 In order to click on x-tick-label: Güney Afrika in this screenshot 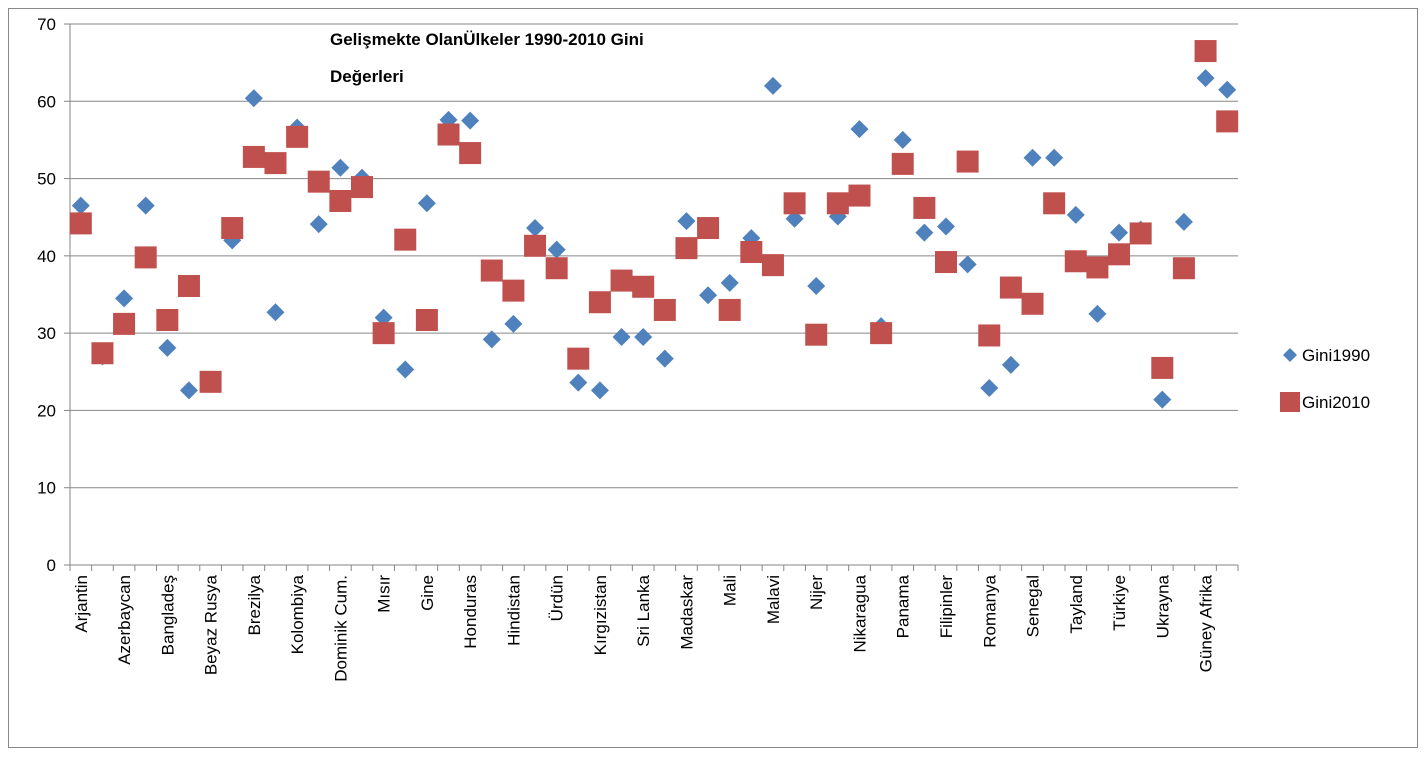, I will do `click(1206, 623)`.